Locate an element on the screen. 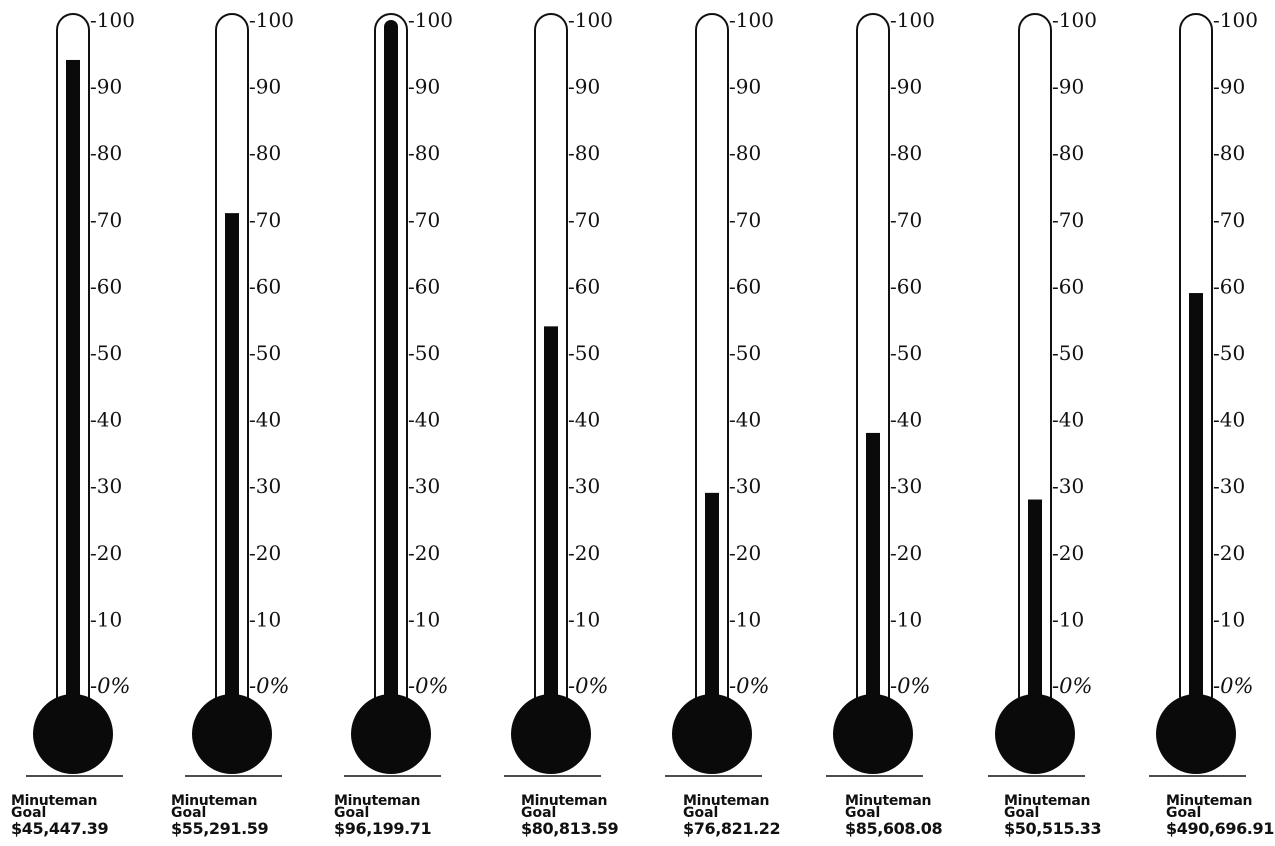 This screenshot has height=846, width=1275. thermometer-caption: Minuteman Goal $85,608.08 is located at coordinates (894, 815).